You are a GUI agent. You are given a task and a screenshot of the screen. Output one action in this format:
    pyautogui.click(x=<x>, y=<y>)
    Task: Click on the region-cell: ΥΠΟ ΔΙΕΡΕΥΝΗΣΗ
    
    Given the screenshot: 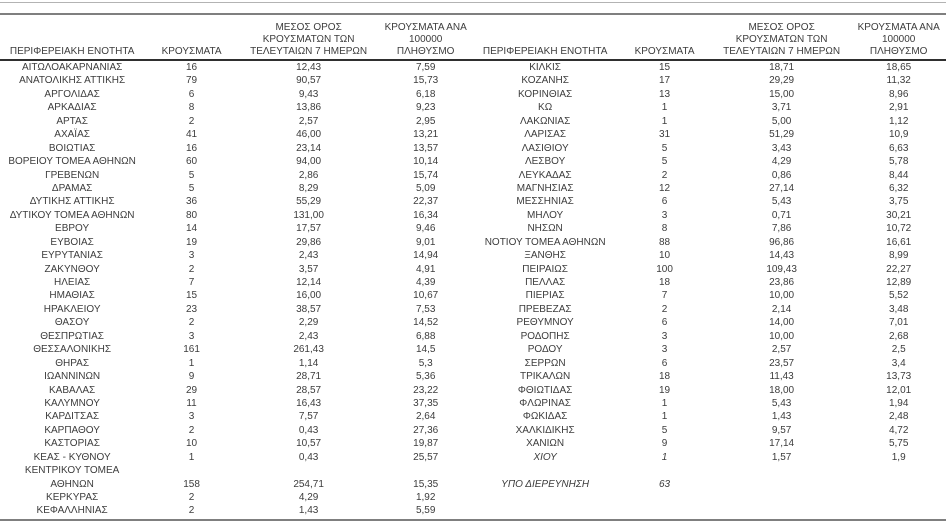 What is the action you would take?
    pyautogui.click(x=545, y=484)
    